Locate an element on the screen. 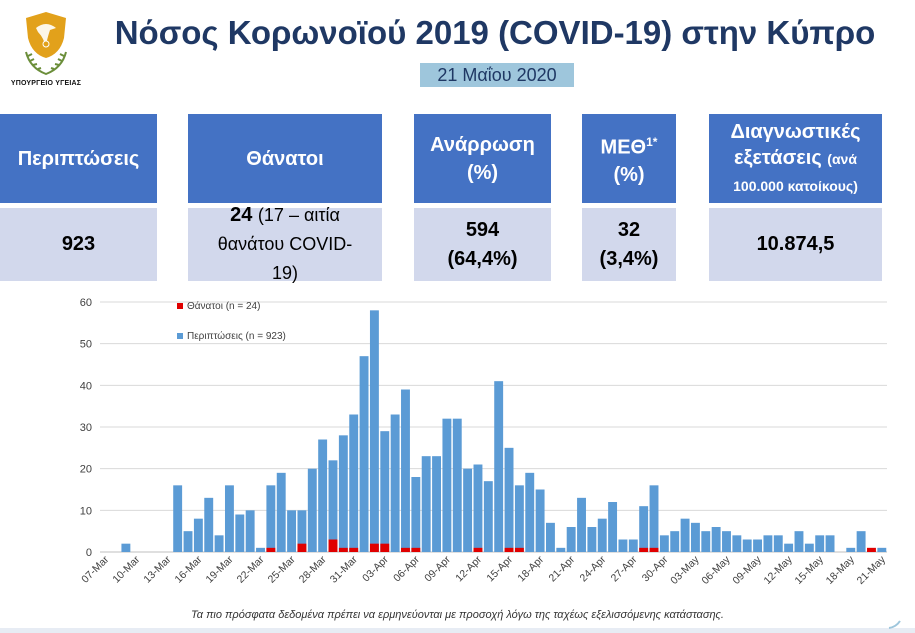 The height and width of the screenshot is (633, 915). x-tick-label: 09-May is located at coordinates (747, 570).